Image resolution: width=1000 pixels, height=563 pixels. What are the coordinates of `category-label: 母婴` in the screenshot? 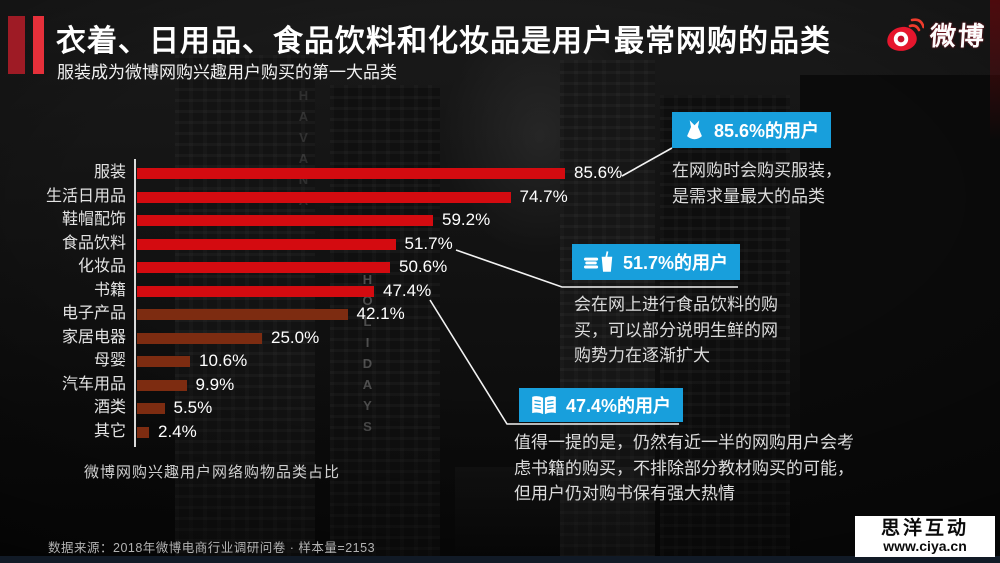 It's located at (109, 360).